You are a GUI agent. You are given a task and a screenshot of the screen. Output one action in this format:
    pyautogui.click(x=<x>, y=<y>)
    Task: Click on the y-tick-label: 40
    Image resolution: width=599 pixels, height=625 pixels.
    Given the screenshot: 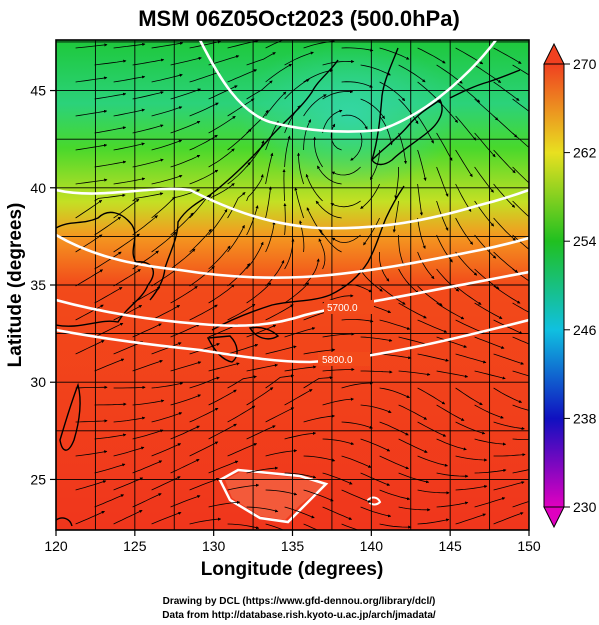 What is the action you would take?
    pyautogui.click(x=38, y=188)
    